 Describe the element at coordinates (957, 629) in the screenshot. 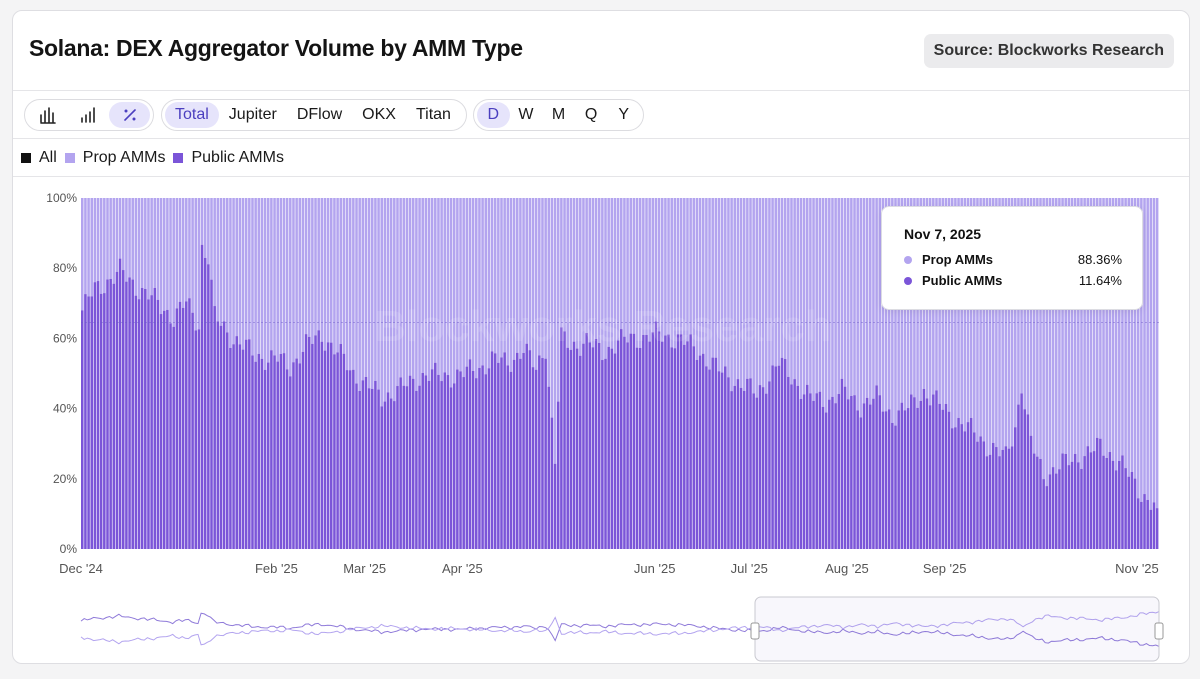

I see `navigator-selection` at that location.